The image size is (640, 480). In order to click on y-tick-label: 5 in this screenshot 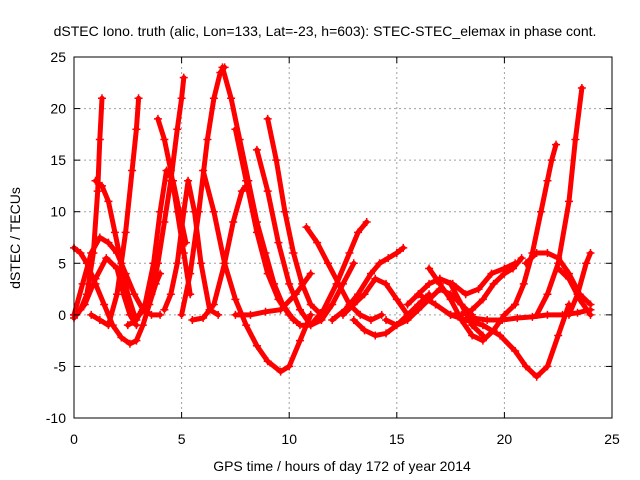, I will do `click(62, 263)`.